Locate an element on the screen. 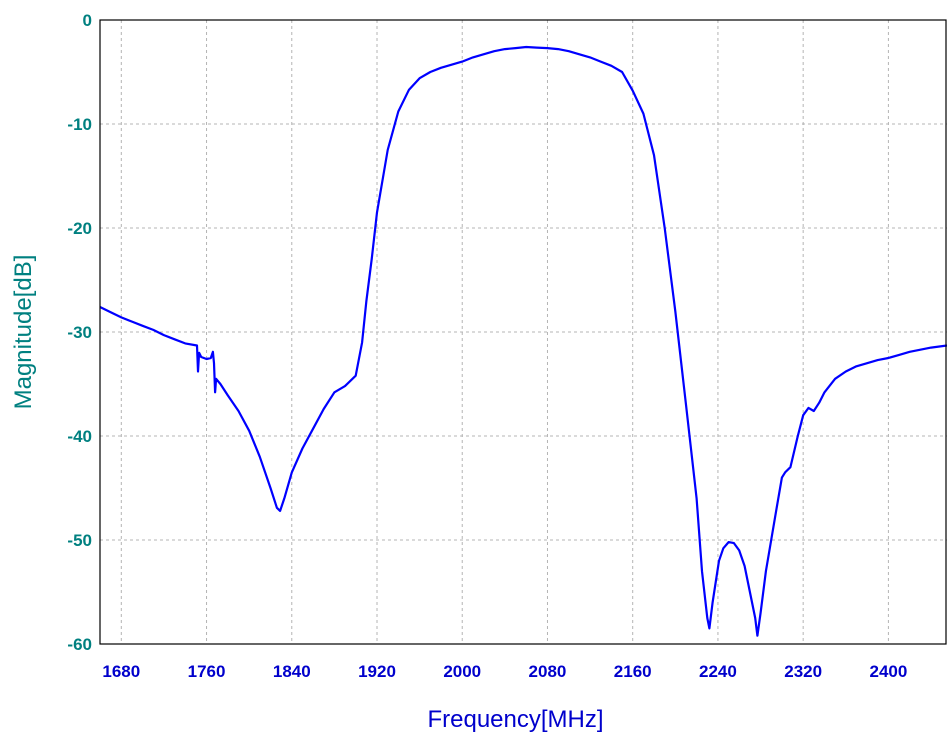 This screenshot has width=947, height=736. x-tick-label: 1680 is located at coordinates (121, 671).